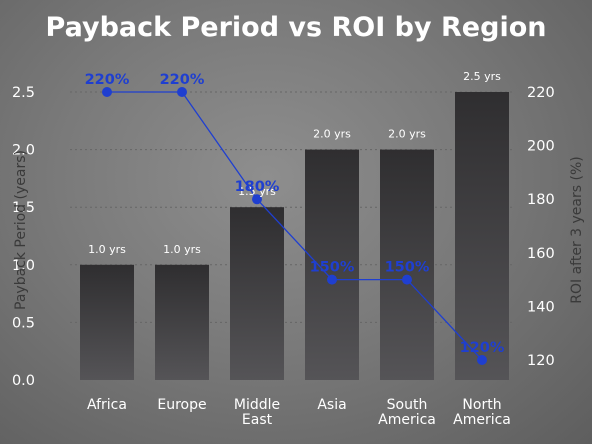 The height and width of the screenshot is (444, 592). What do you see at coordinates (482, 348) in the screenshot?
I see `roi-value-label: 120%` at bounding box center [482, 348].